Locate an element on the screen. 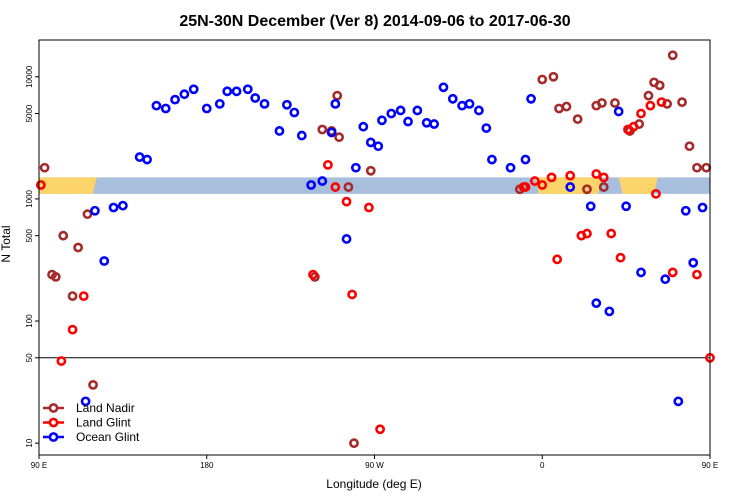 The image size is (750, 500). legend-label: Land Glint is located at coordinates (103, 423).